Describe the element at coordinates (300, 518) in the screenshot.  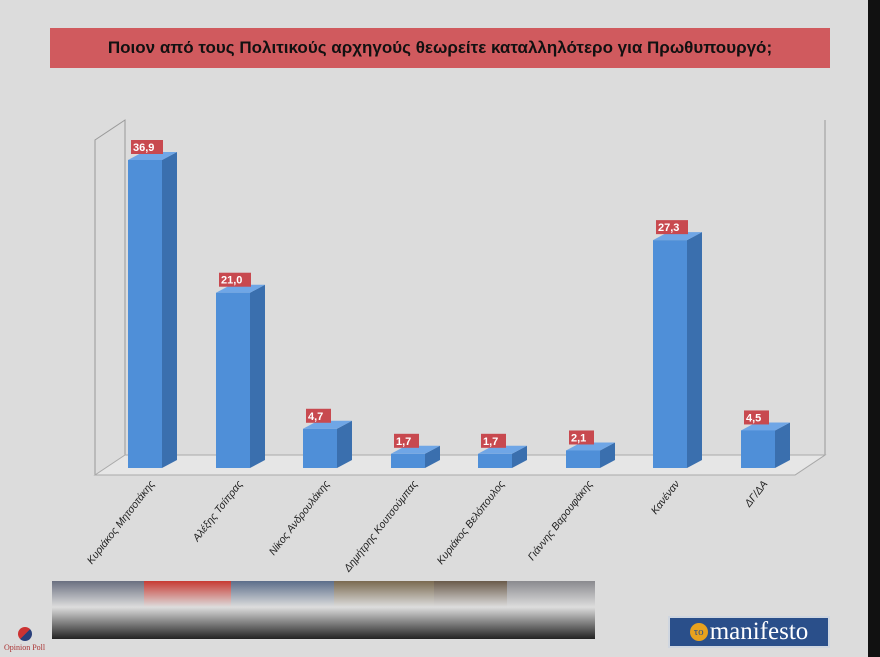
I see `category-label: Νίκος Ανδρουλάκης` at that location.